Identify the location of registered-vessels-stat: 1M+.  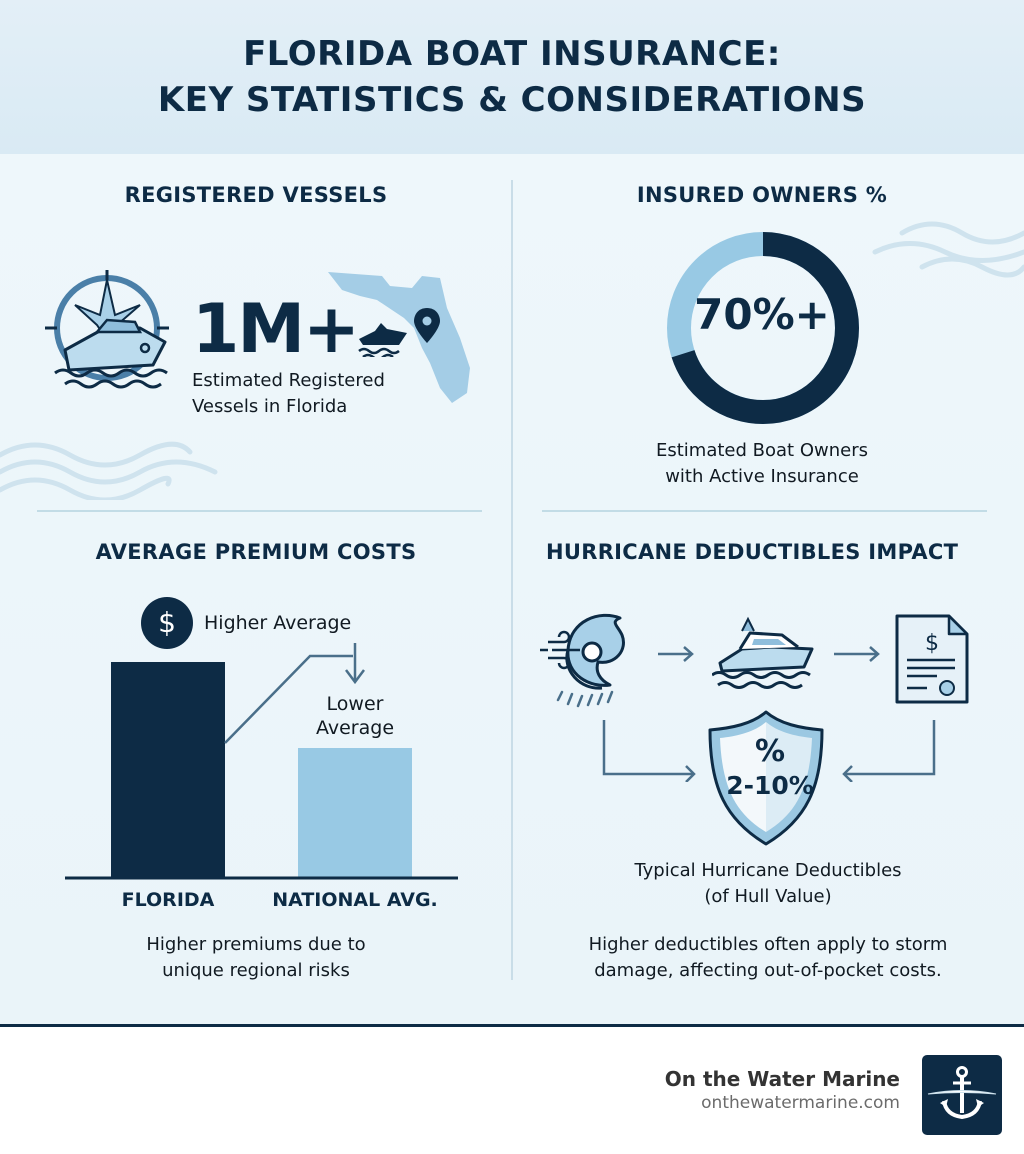
(276, 329).